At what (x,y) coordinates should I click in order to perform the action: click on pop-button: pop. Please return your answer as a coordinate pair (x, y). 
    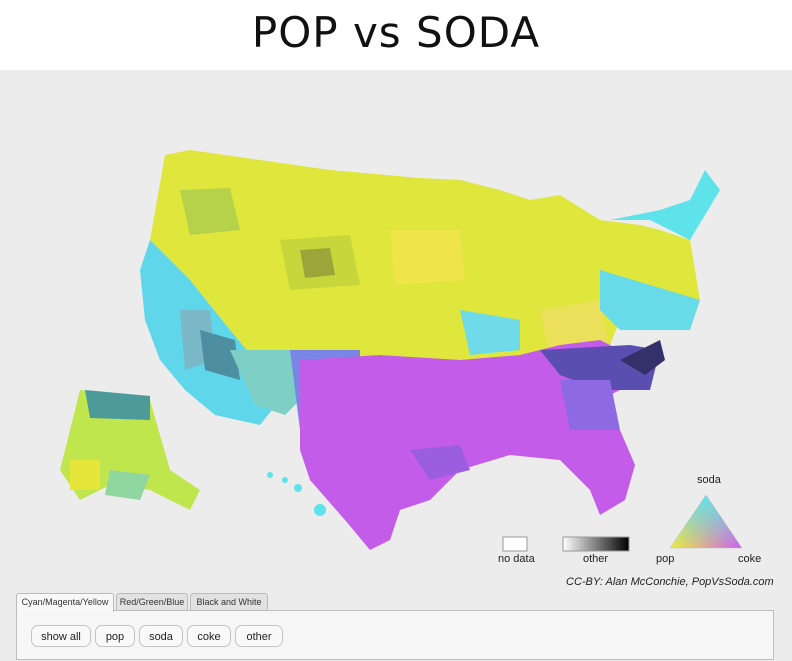
    Looking at the image, I should click on (115, 636).